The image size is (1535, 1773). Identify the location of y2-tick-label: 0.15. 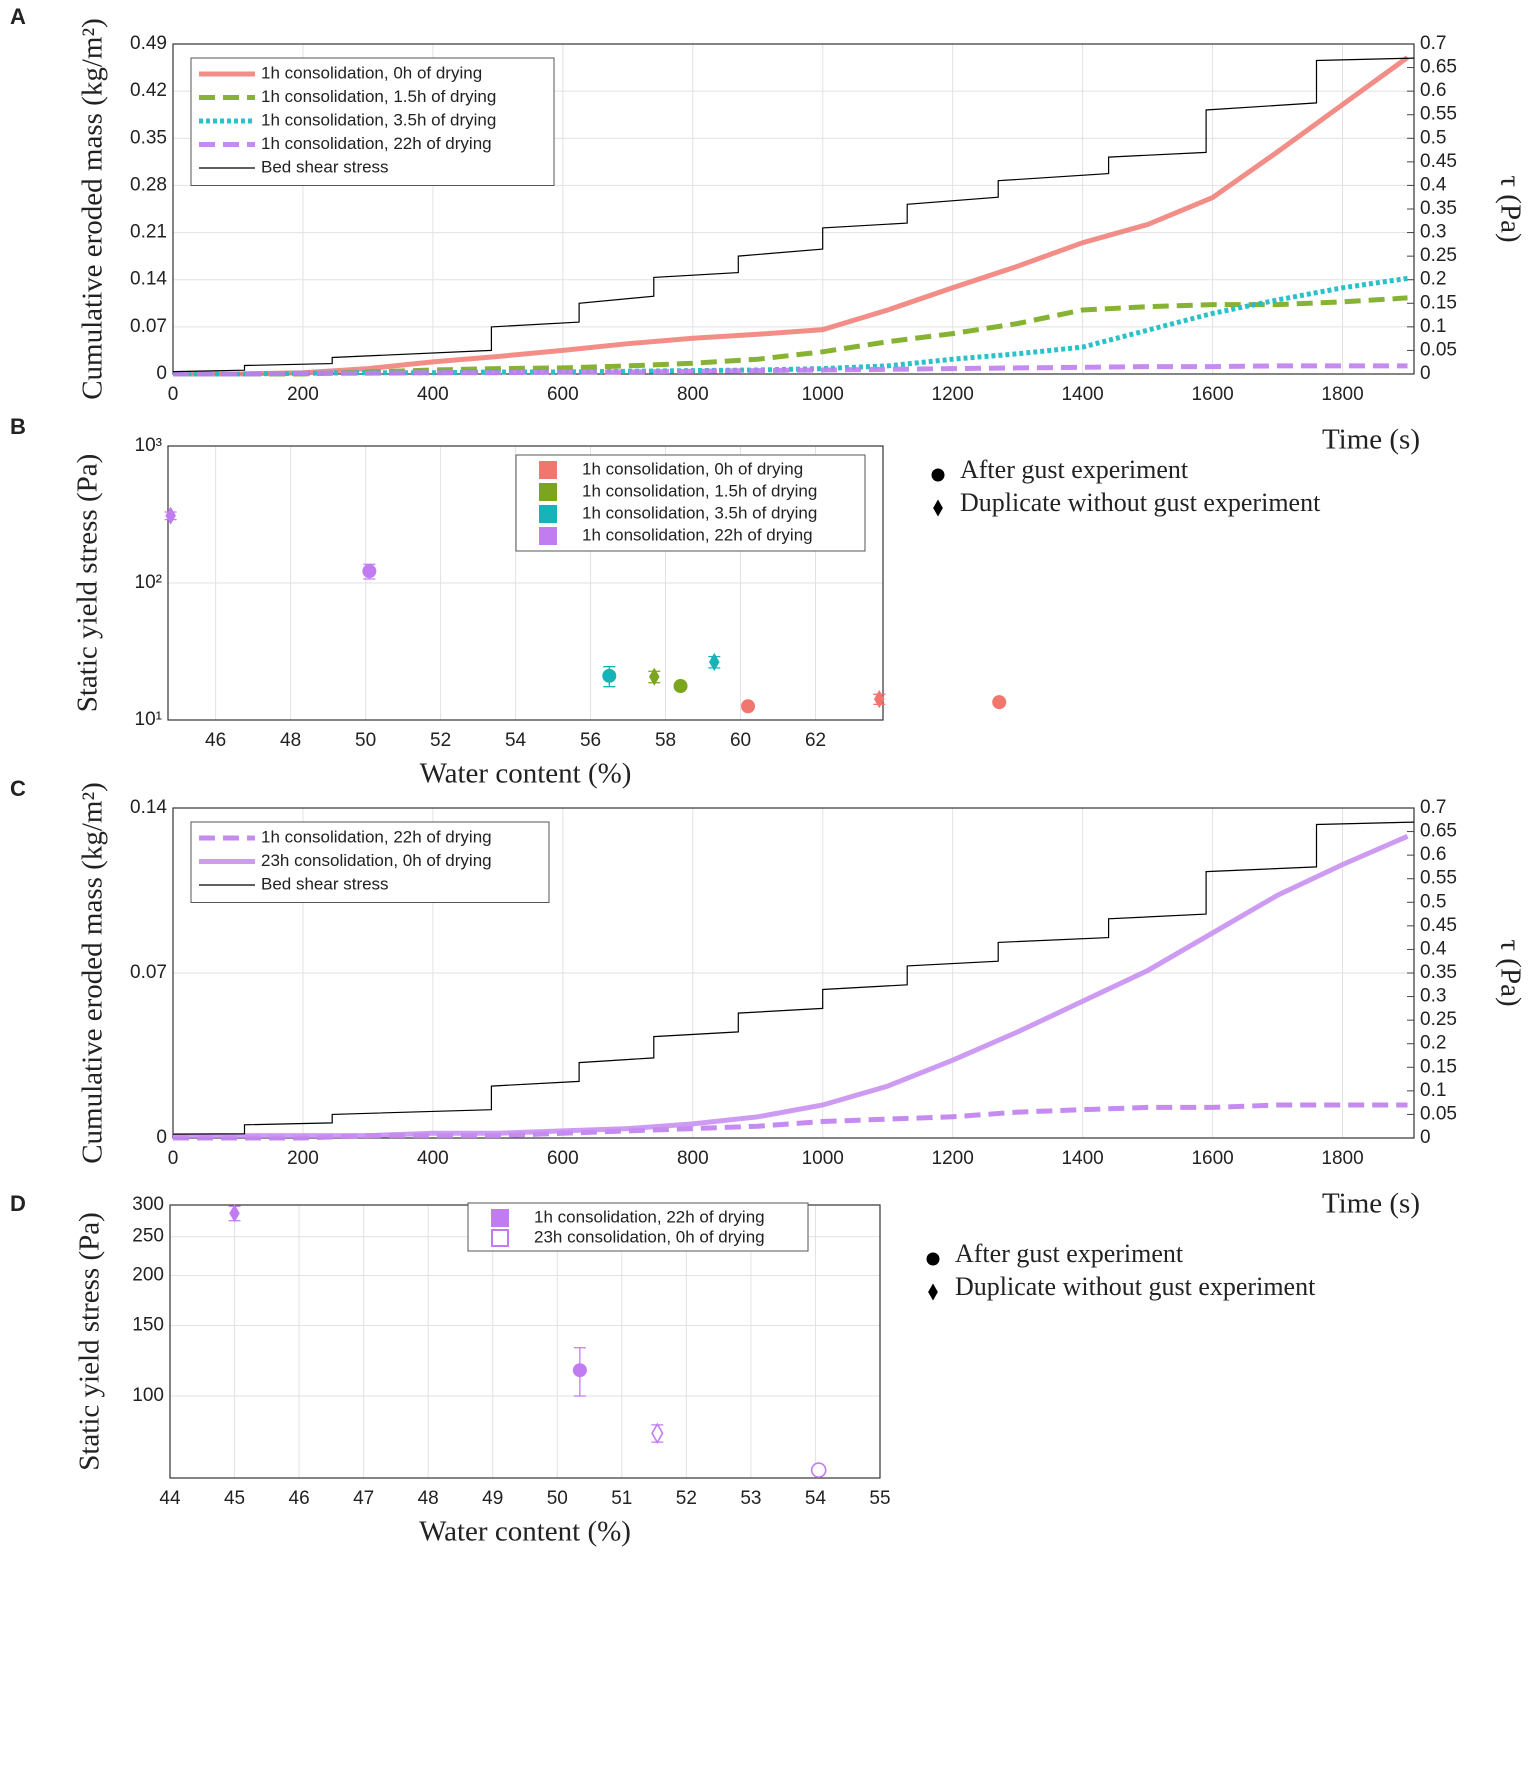
(1438, 302).